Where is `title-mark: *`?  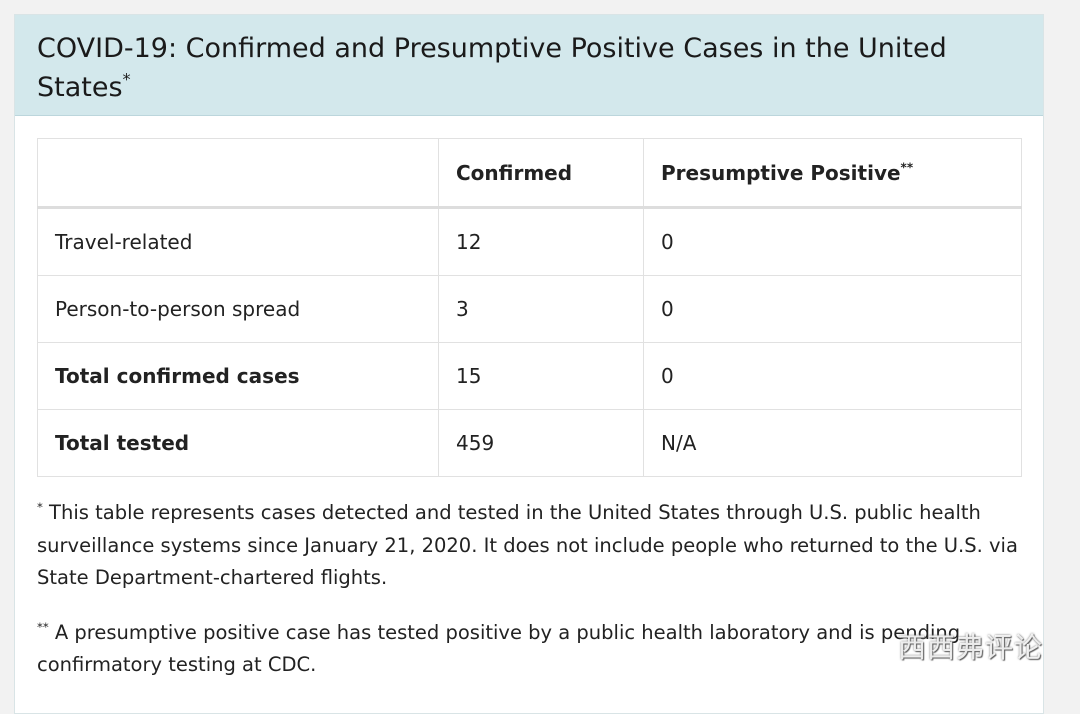
title-mark: * is located at coordinates (126, 79).